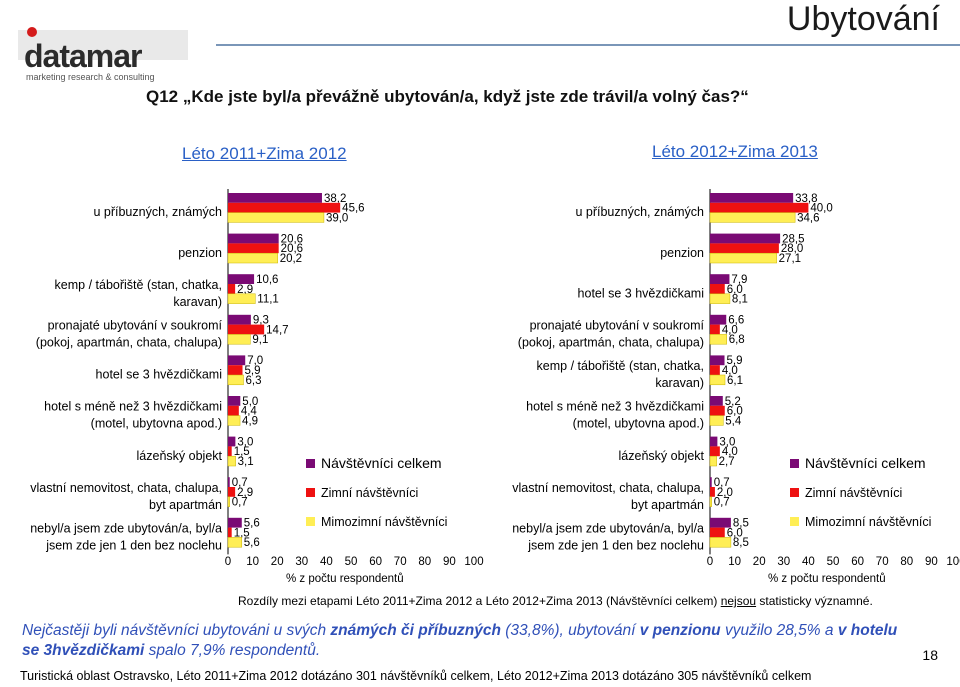 This screenshot has width=960, height=687. I want to click on note-underlined: nejsou, so click(738, 601).